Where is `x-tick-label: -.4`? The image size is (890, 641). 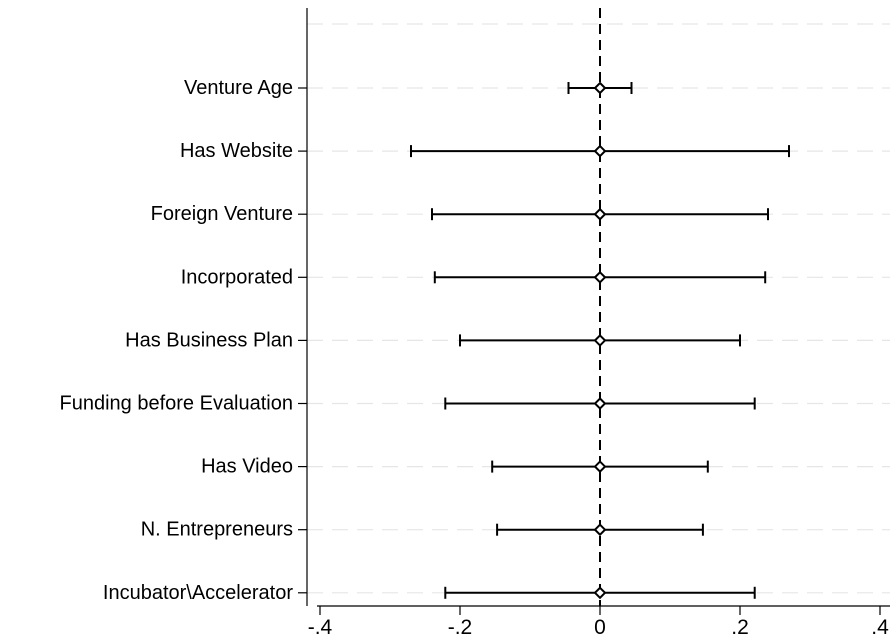 x-tick-label: -.4 is located at coordinates (320, 627).